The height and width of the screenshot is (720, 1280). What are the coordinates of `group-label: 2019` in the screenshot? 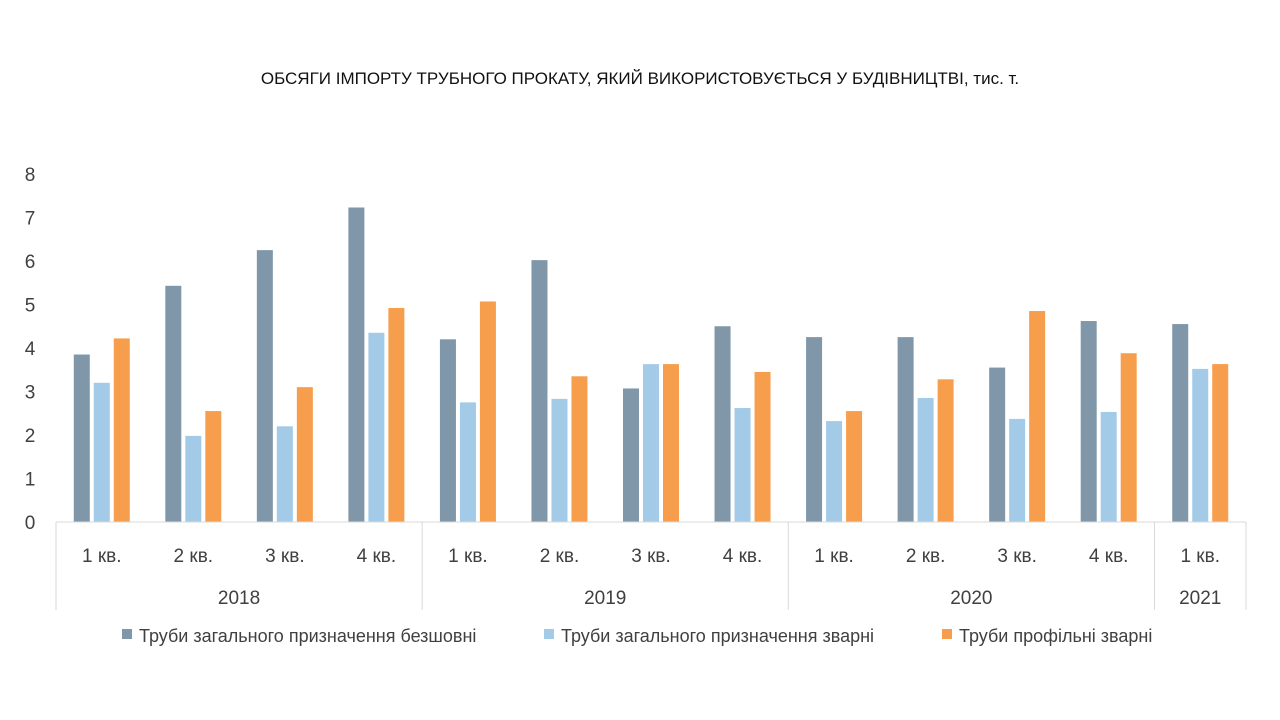 It's located at (605, 598).